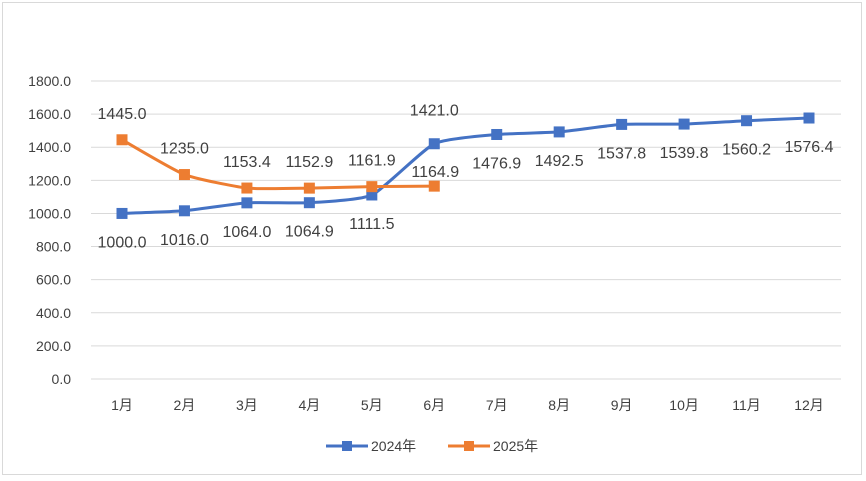 Image resolution: width=866 pixels, height=481 pixels. Describe the element at coordinates (309, 162) in the screenshot. I see `data-label: 1152.9` at that location.